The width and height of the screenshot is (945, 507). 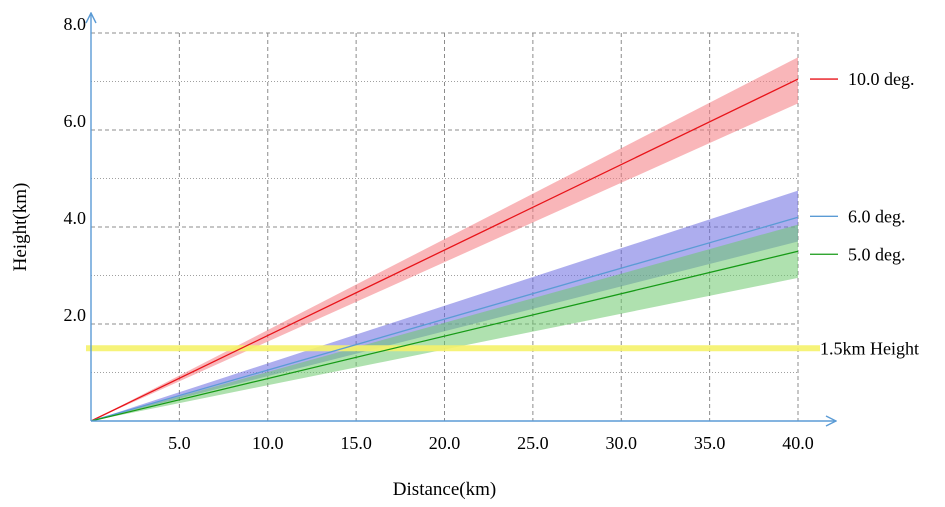 I want to click on x-tick-label: 35.0, so click(x=710, y=443).